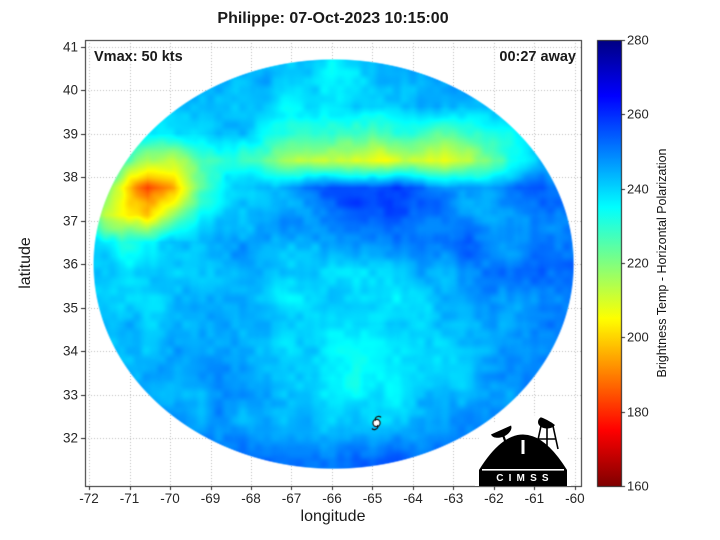 The width and height of the screenshot is (720, 540). I want to click on plot-title: Philippe: 07-Oct-2023 10:15:00, so click(333, 18).